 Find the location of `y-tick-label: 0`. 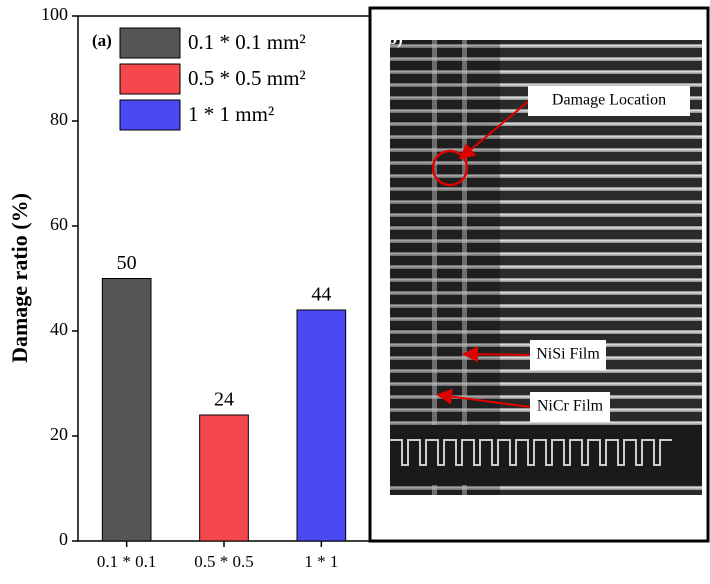

y-tick-label: 0 is located at coordinates (63, 539).